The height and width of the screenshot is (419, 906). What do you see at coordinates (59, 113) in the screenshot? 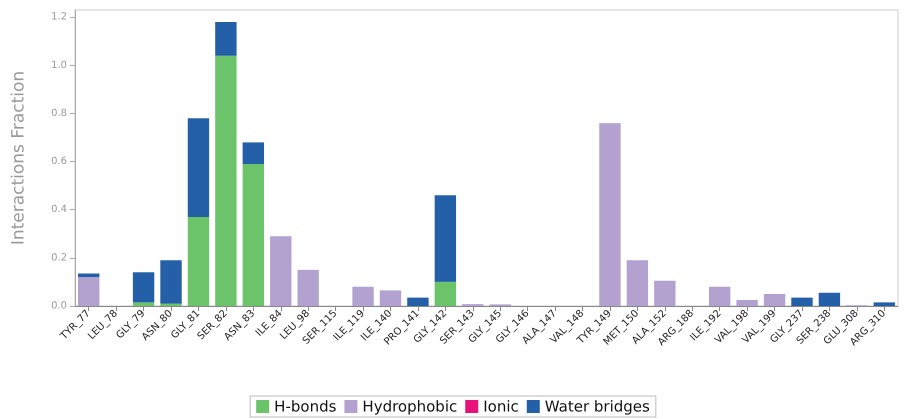
I see `y-tick-label: 0.8` at bounding box center [59, 113].